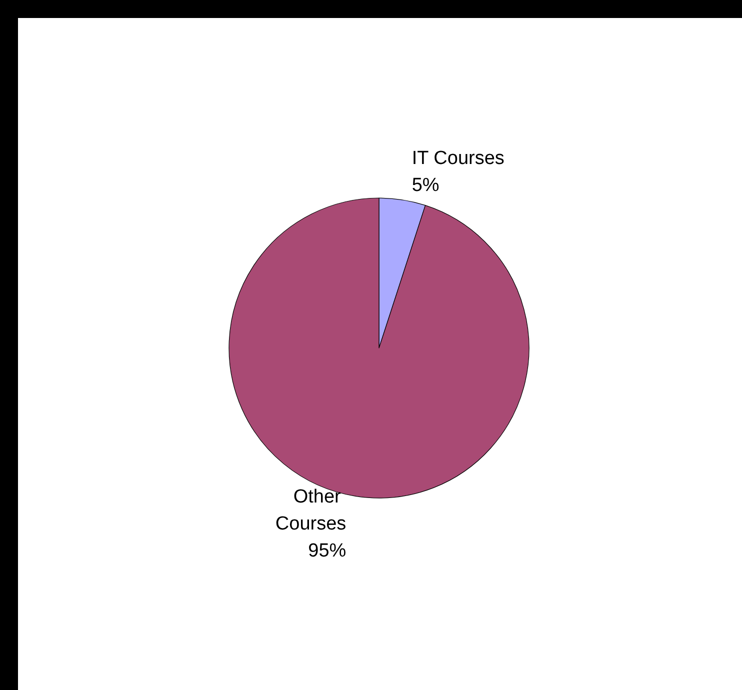 The height and width of the screenshot is (690, 742). Describe the element at coordinates (426, 185) in the screenshot. I see `data-label: 5%` at that location.